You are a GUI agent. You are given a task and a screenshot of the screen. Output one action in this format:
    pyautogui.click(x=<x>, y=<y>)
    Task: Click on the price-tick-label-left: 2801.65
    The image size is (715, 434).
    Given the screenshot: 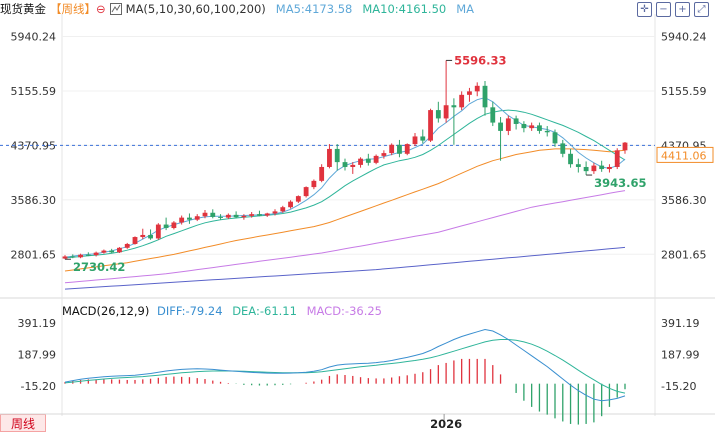 What is the action you would take?
    pyautogui.click(x=34, y=254)
    